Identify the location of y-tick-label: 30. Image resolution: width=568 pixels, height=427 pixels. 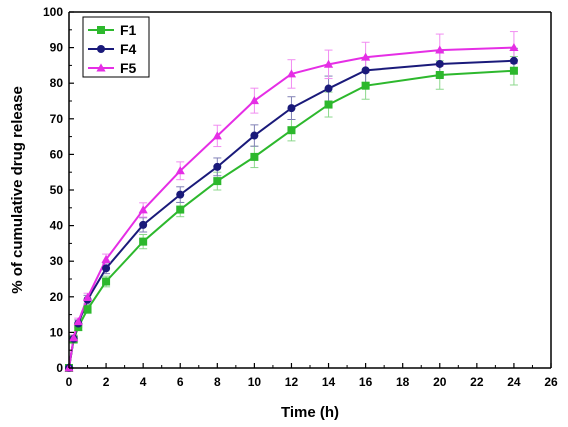
(57, 261).